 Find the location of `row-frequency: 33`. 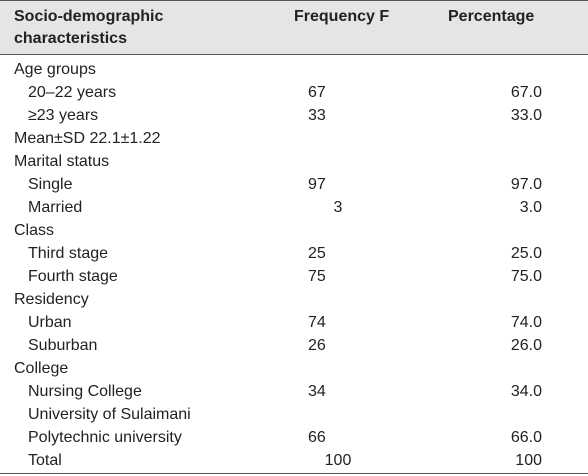

row-frequency: 33 is located at coordinates (317, 115).